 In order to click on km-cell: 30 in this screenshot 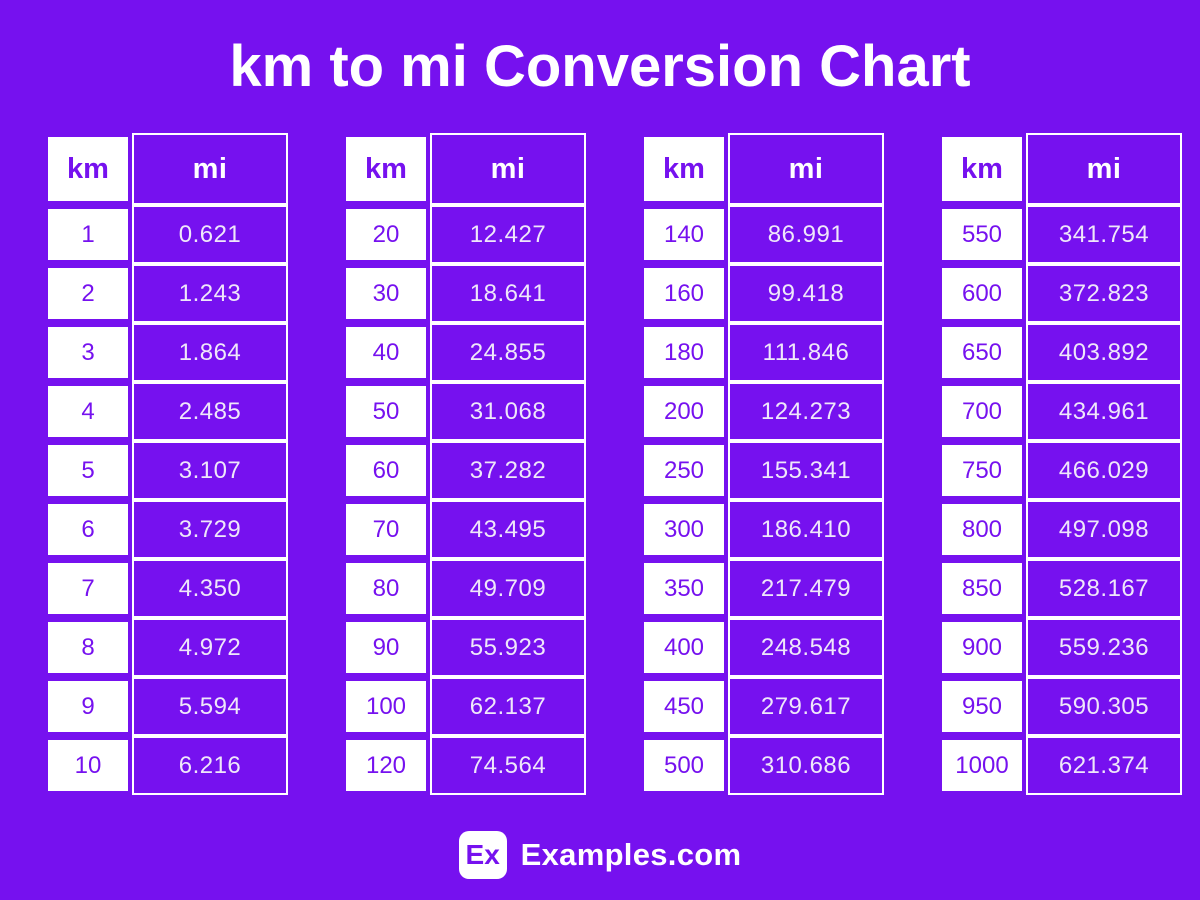, I will do `click(386, 293)`.